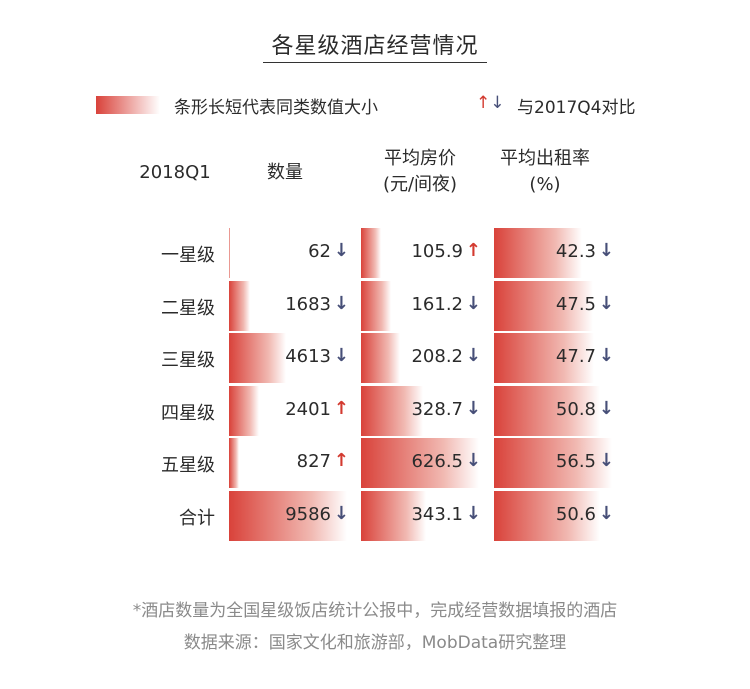 This screenshot has width=750, height=689. Describe the element at coordinates (420, 158) in the screenshot. I see `header-price-line1: 平均房价` at that location.